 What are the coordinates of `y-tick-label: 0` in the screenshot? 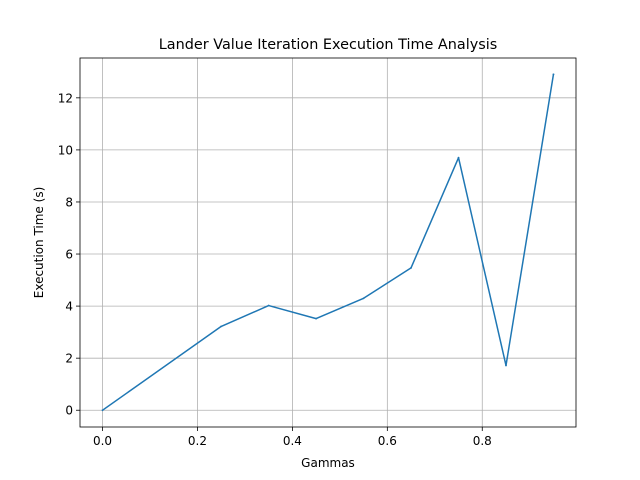 It's located at (69, 411).